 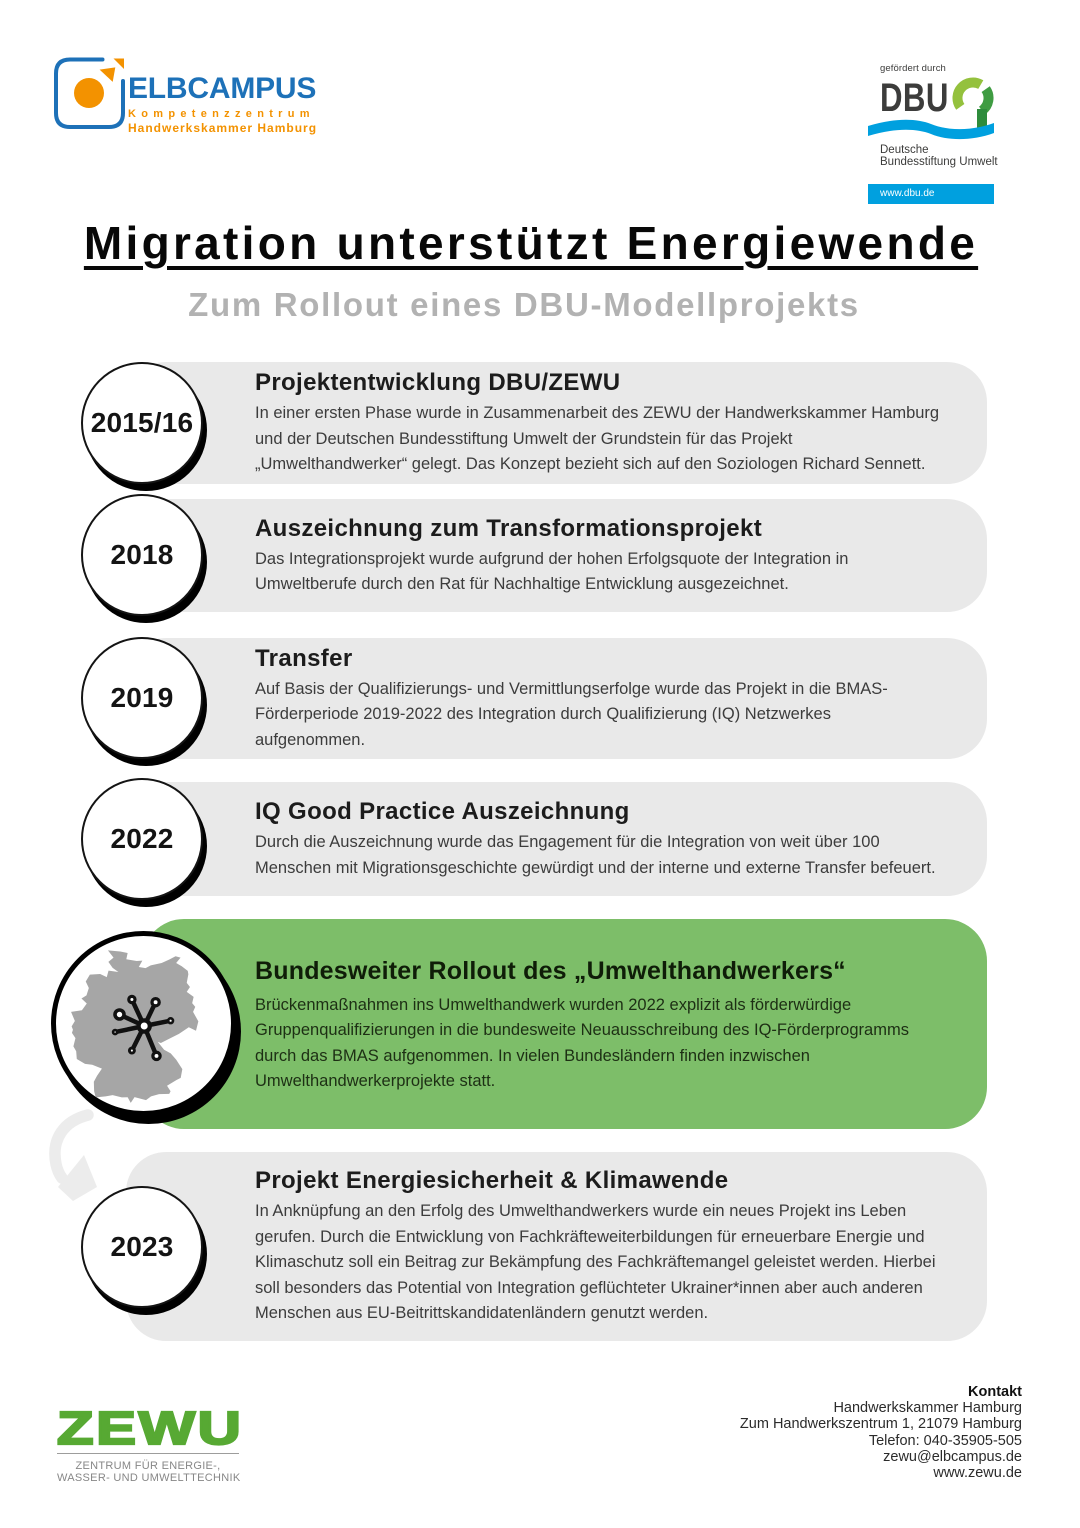 I want to click on contact-phone: Telefon: 040-35905-505, so click(x=945, y=1440).